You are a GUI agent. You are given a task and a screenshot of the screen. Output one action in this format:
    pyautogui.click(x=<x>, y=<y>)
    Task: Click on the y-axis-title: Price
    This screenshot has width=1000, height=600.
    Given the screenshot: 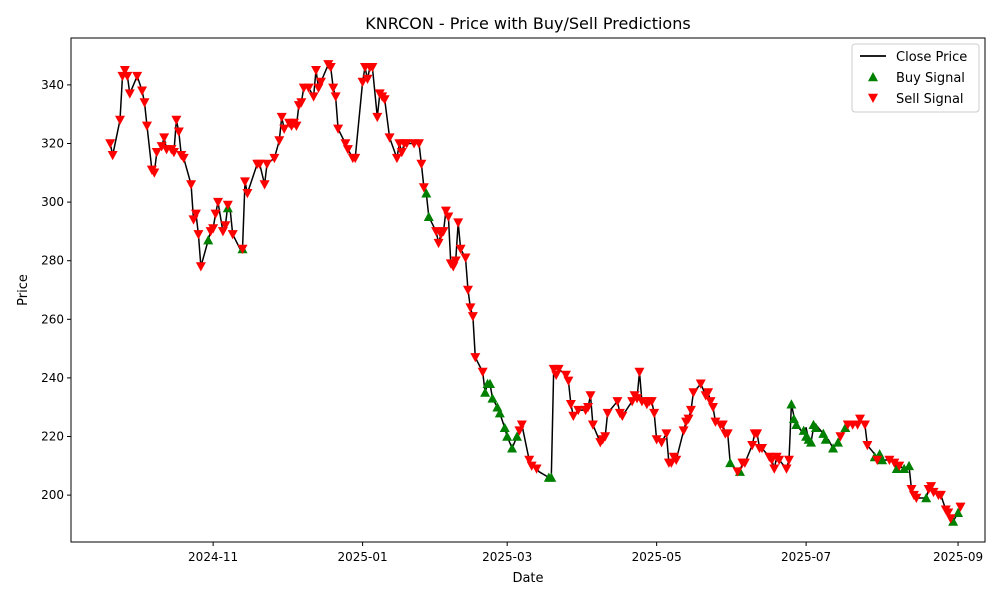 What is the action you would take?
    pyautogui.click(x=23, y=290)
    